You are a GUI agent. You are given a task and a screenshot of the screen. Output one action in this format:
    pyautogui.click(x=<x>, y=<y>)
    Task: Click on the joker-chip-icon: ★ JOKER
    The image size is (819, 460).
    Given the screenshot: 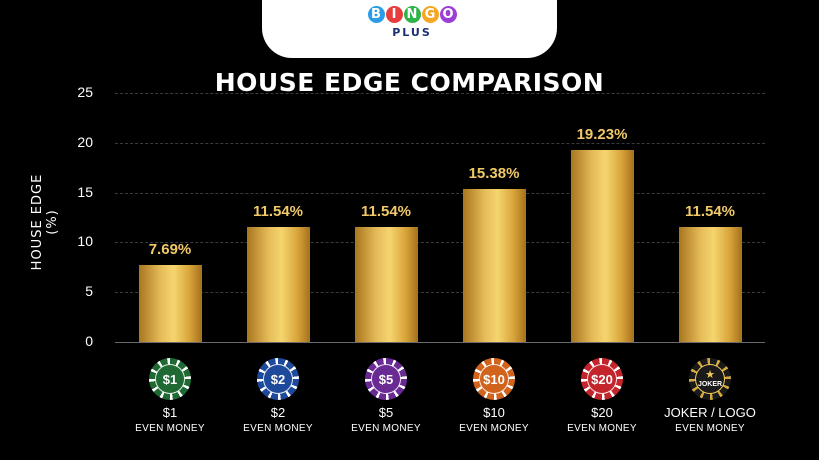 What is the action you would take?
    pyautogui.click(x=710, y=379)
    